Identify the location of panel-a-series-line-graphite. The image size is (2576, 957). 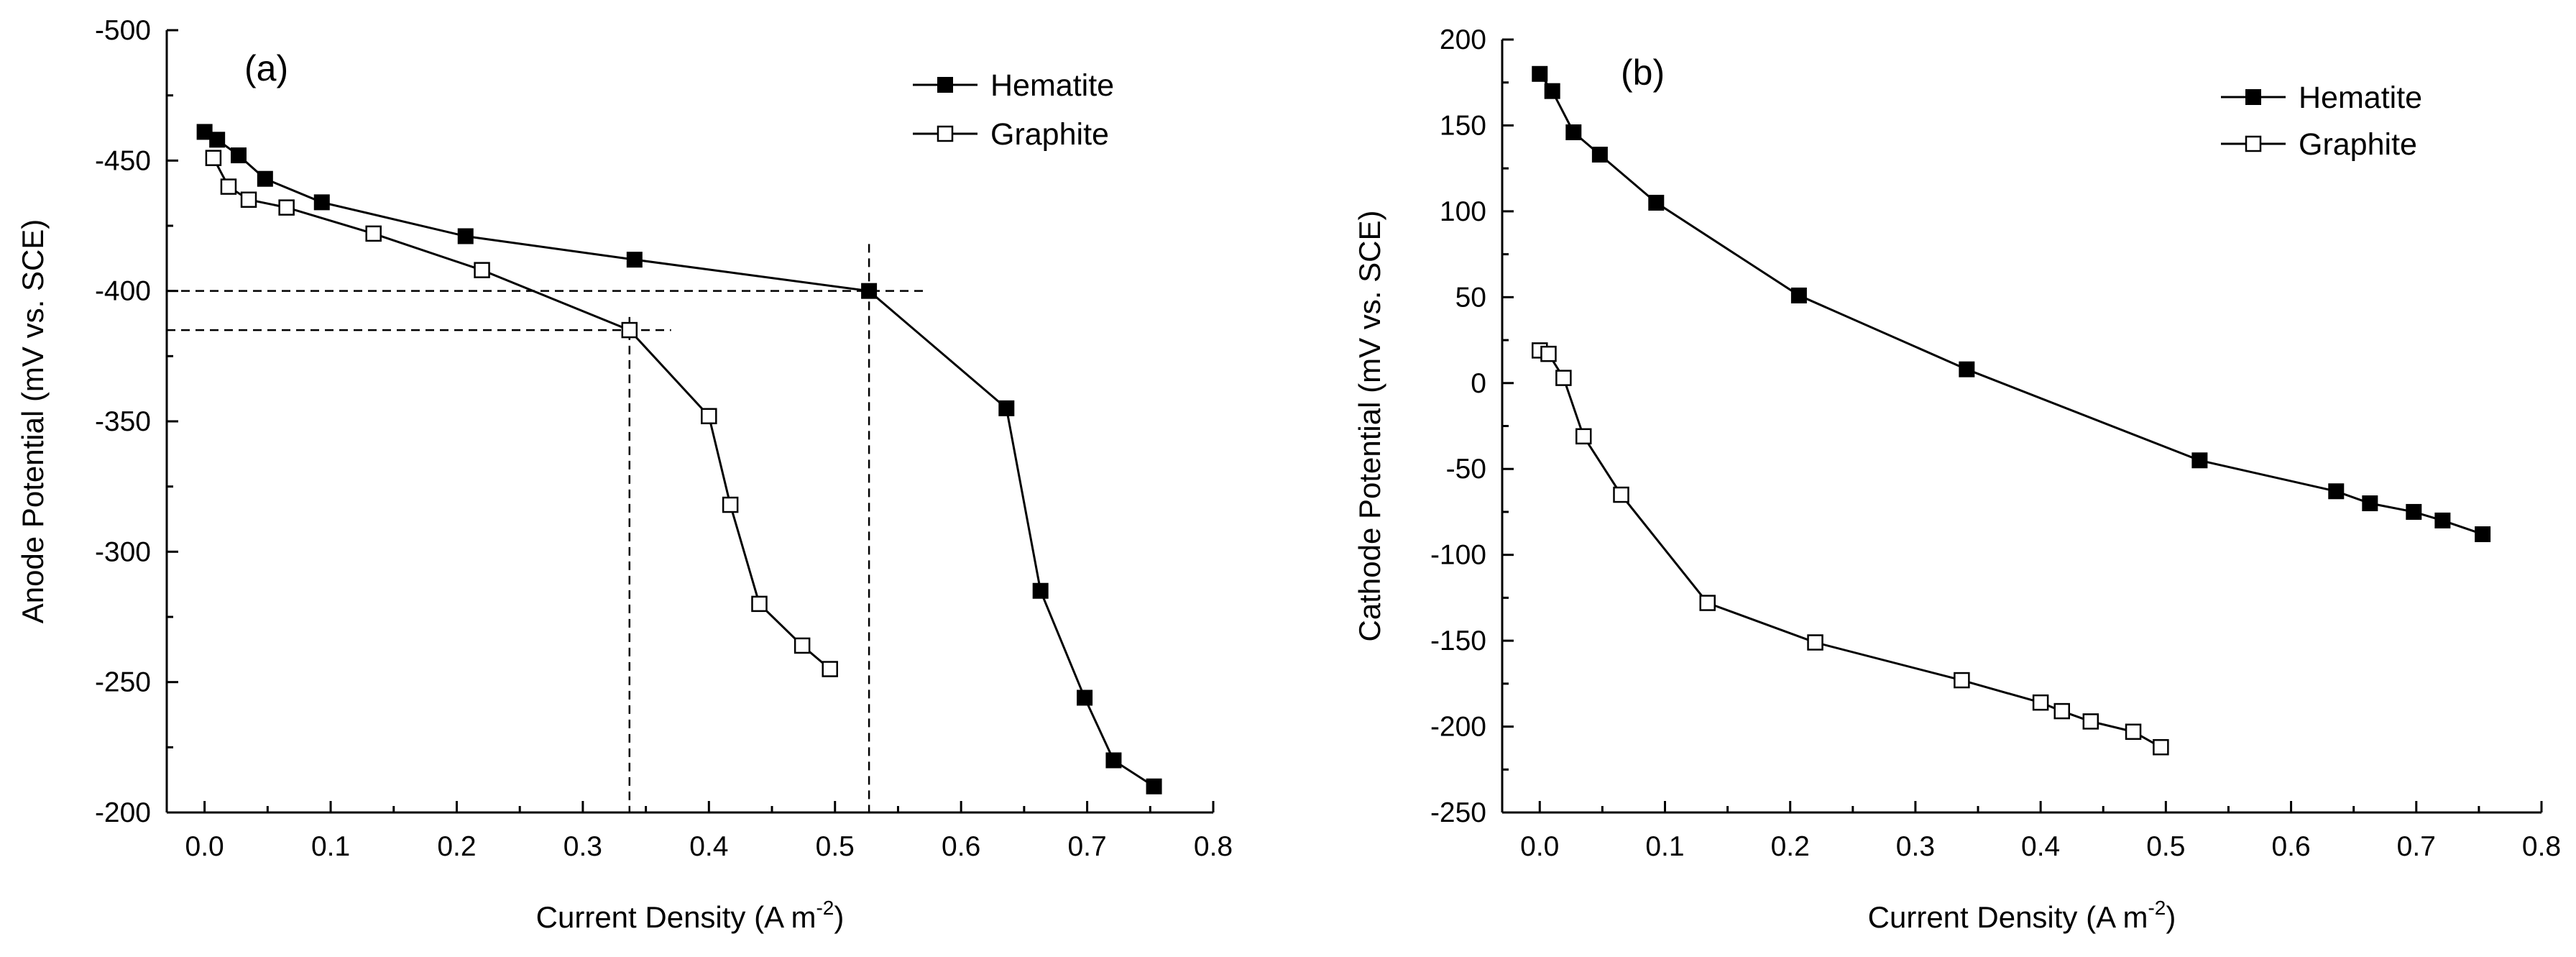
(521, 413).